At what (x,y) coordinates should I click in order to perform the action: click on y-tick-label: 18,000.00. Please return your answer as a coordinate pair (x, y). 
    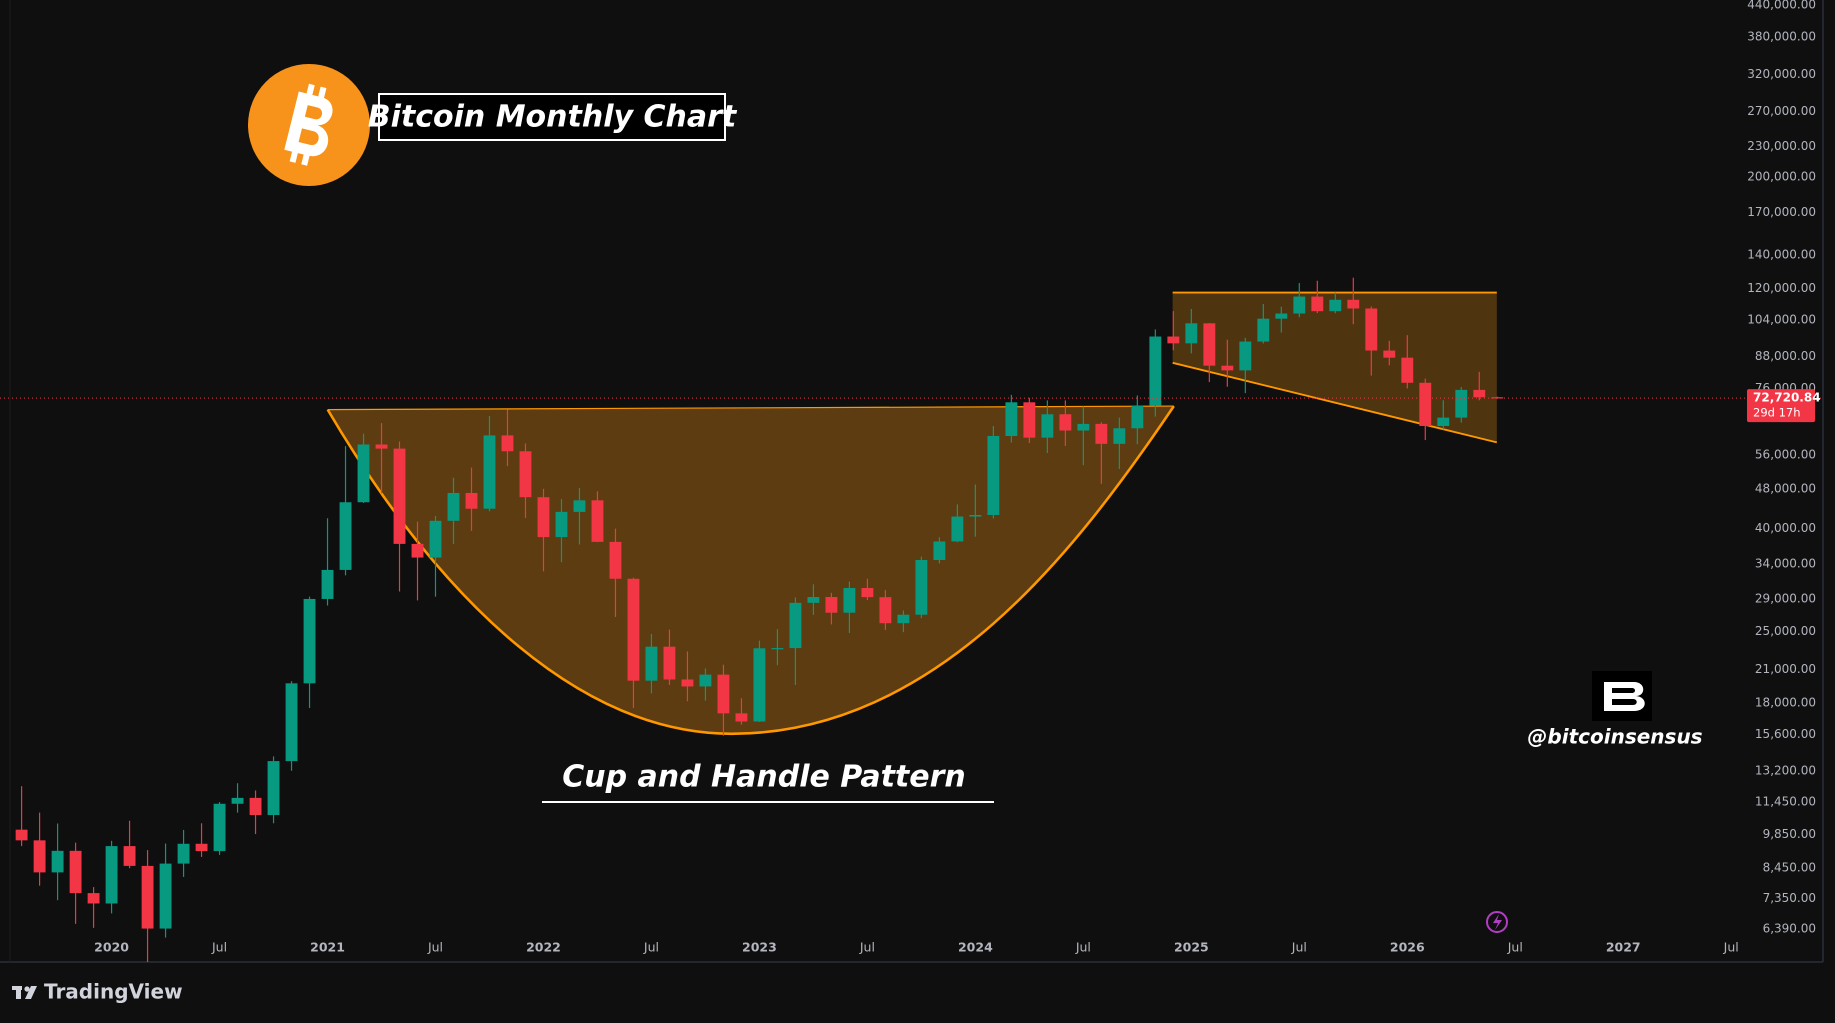
    Looking at the image, I should click on (1785, 703).